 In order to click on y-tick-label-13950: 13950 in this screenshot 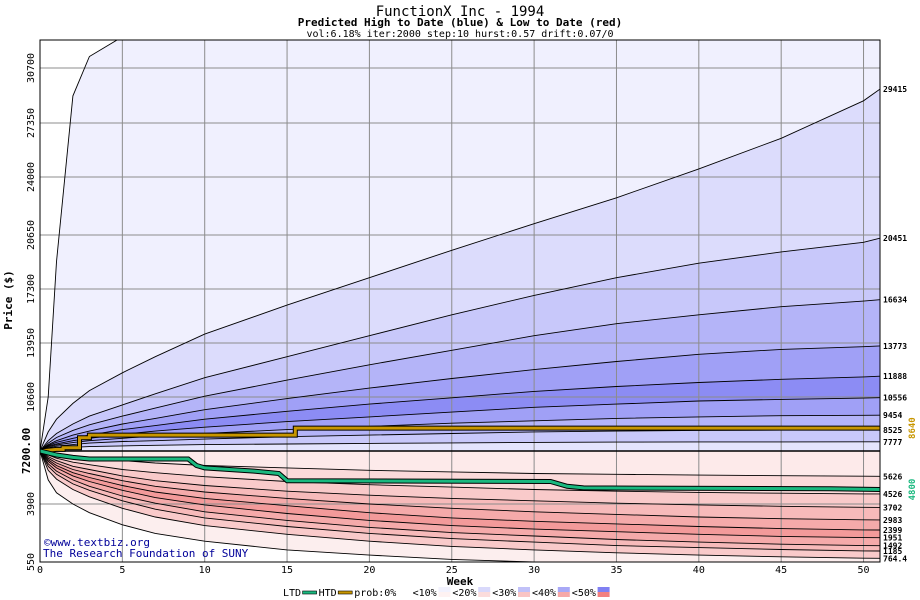, I will do `click(31, 343)`.